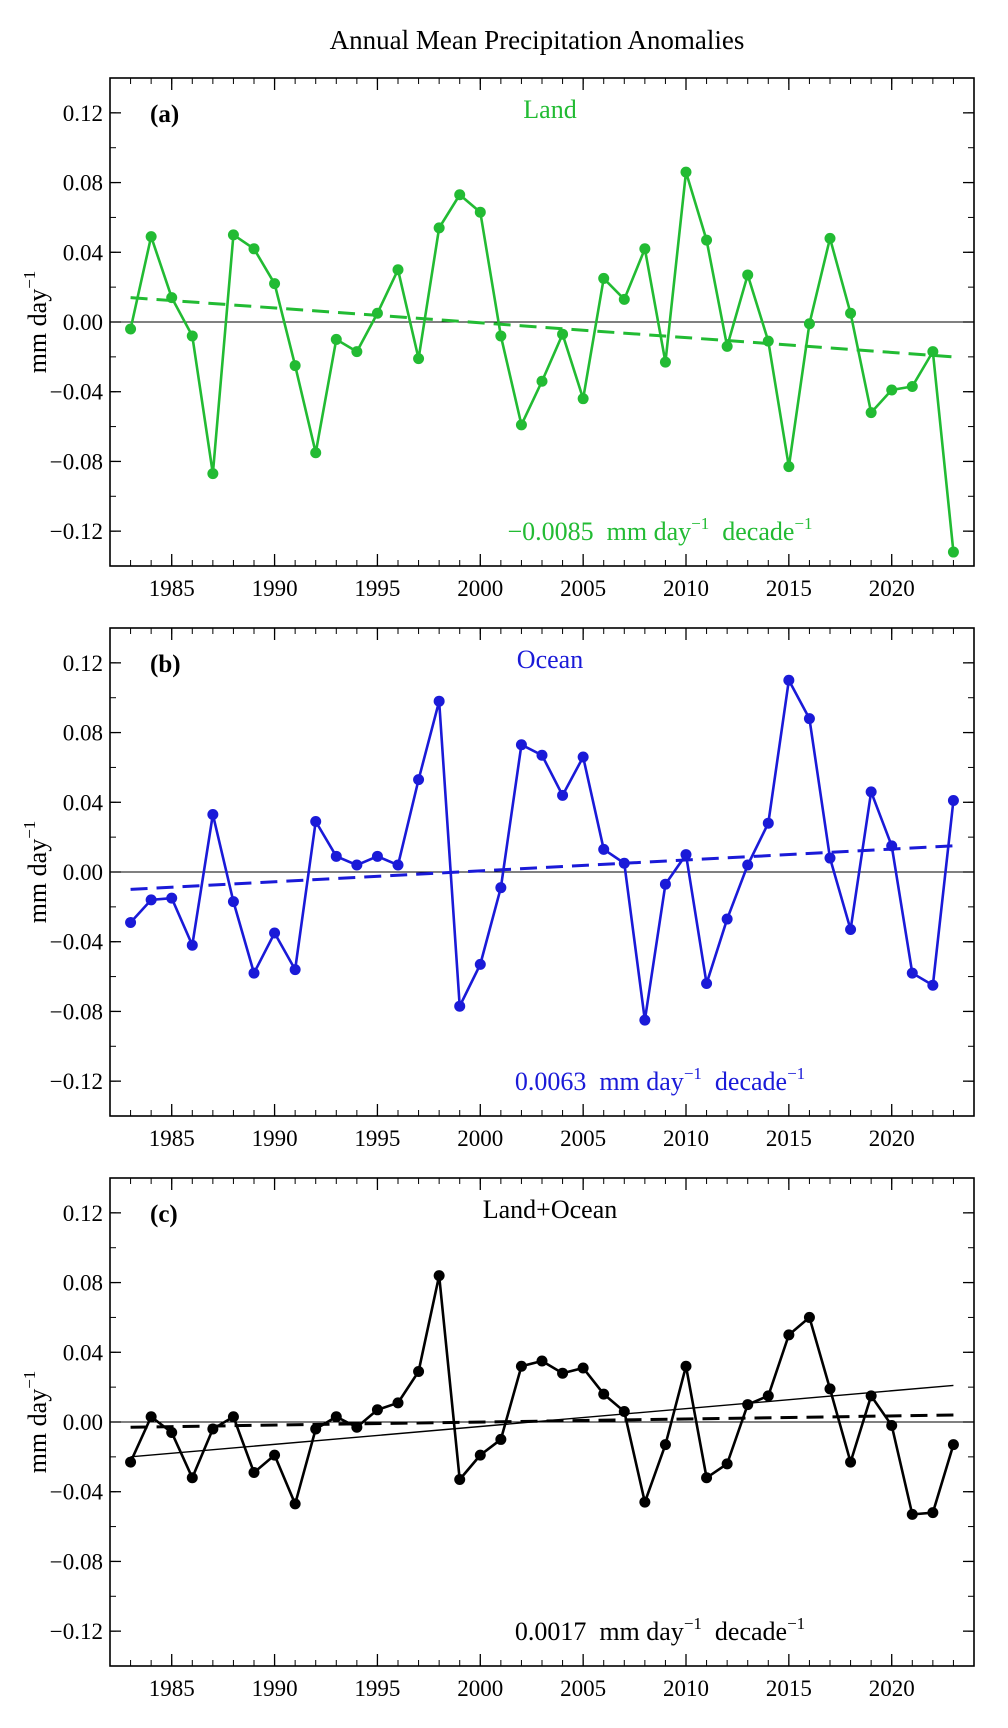 This screenshot has height=1728, width=1008. Describe the element at coordinates (83, 183) in the screenshot. I see `y-tick-label: 0.08` at that location.